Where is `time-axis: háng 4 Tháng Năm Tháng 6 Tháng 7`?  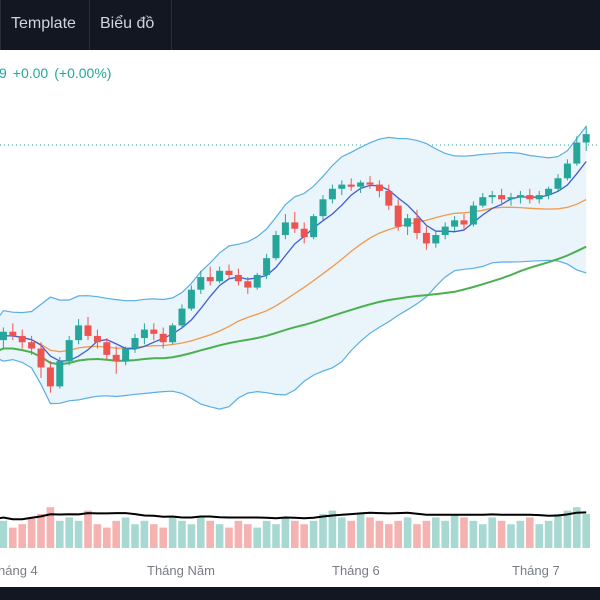
time-axis: háng 4 Tháng Năm Tháng 6 Tháng 7 is located at coordinates (300, 572).